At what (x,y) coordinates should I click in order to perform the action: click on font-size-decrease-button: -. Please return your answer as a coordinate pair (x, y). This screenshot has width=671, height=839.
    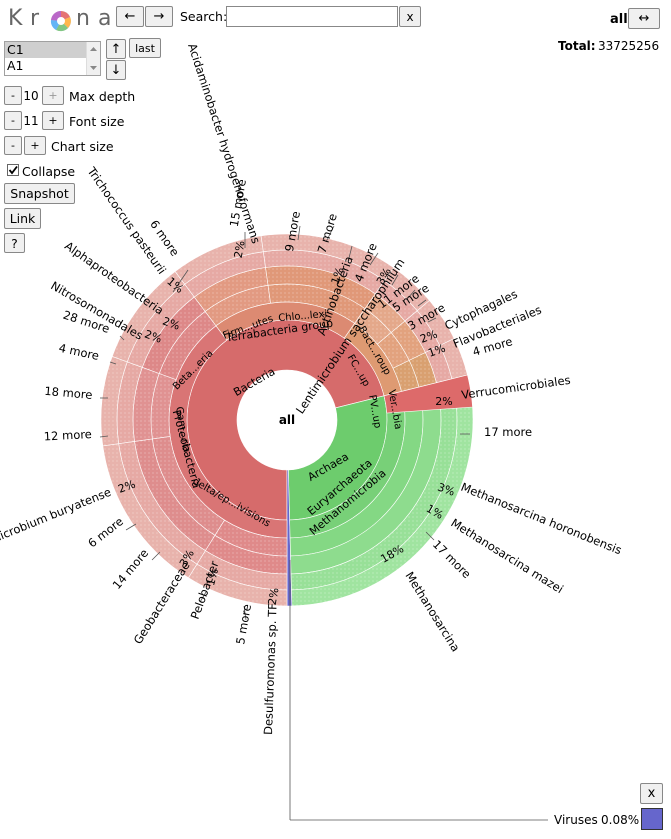
    Looking at the image, I should click on (13, 120).